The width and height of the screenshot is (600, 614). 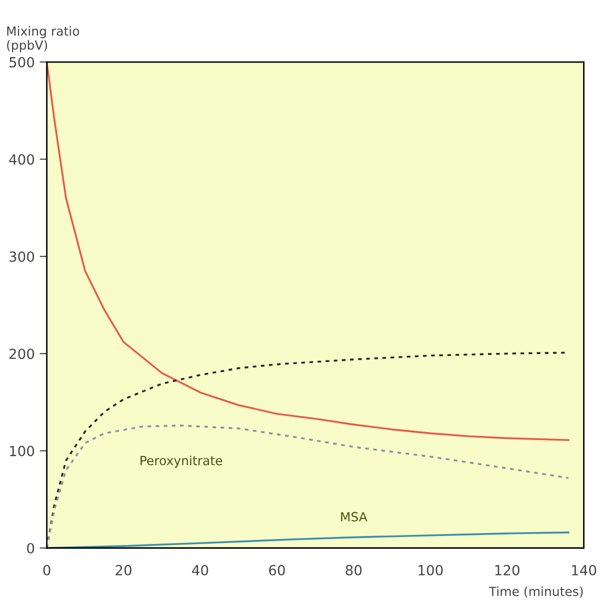 I want to click on x-tick-label: 140, so click(x=584, y=570).